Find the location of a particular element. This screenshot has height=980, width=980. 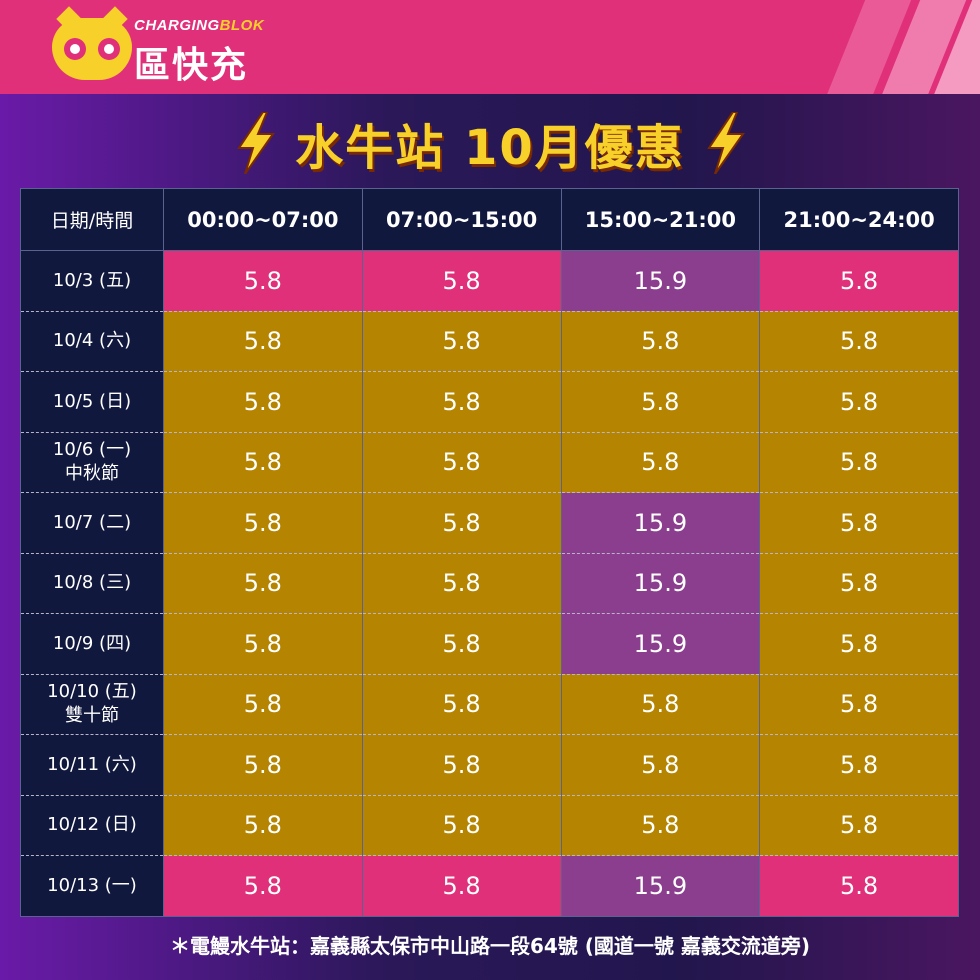

brand-chinese: 區快充 is located at coordinates (191, 65).